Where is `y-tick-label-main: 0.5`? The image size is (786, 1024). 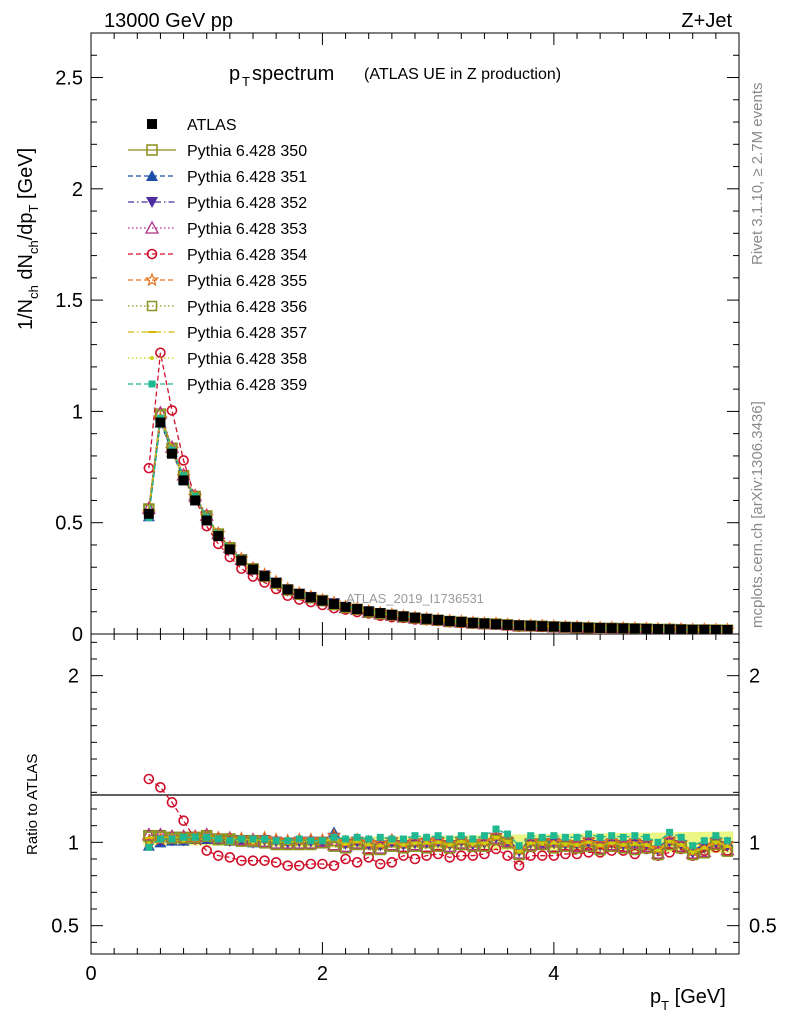
y-tick-label-main: 0.5 is located at coordinates (69, 524).